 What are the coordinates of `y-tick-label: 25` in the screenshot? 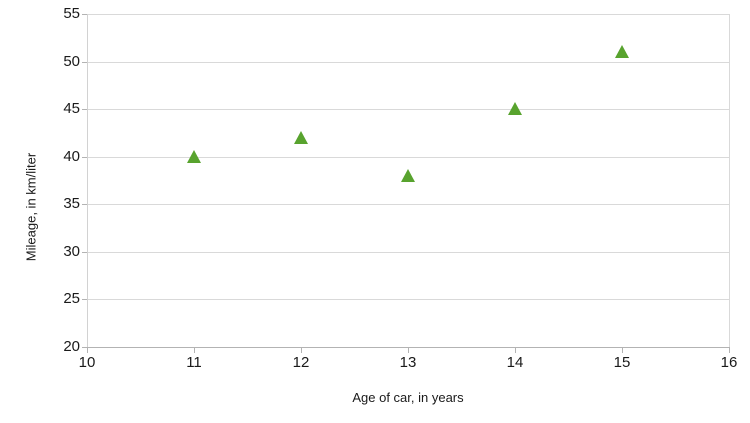 It's located at (71, 298).